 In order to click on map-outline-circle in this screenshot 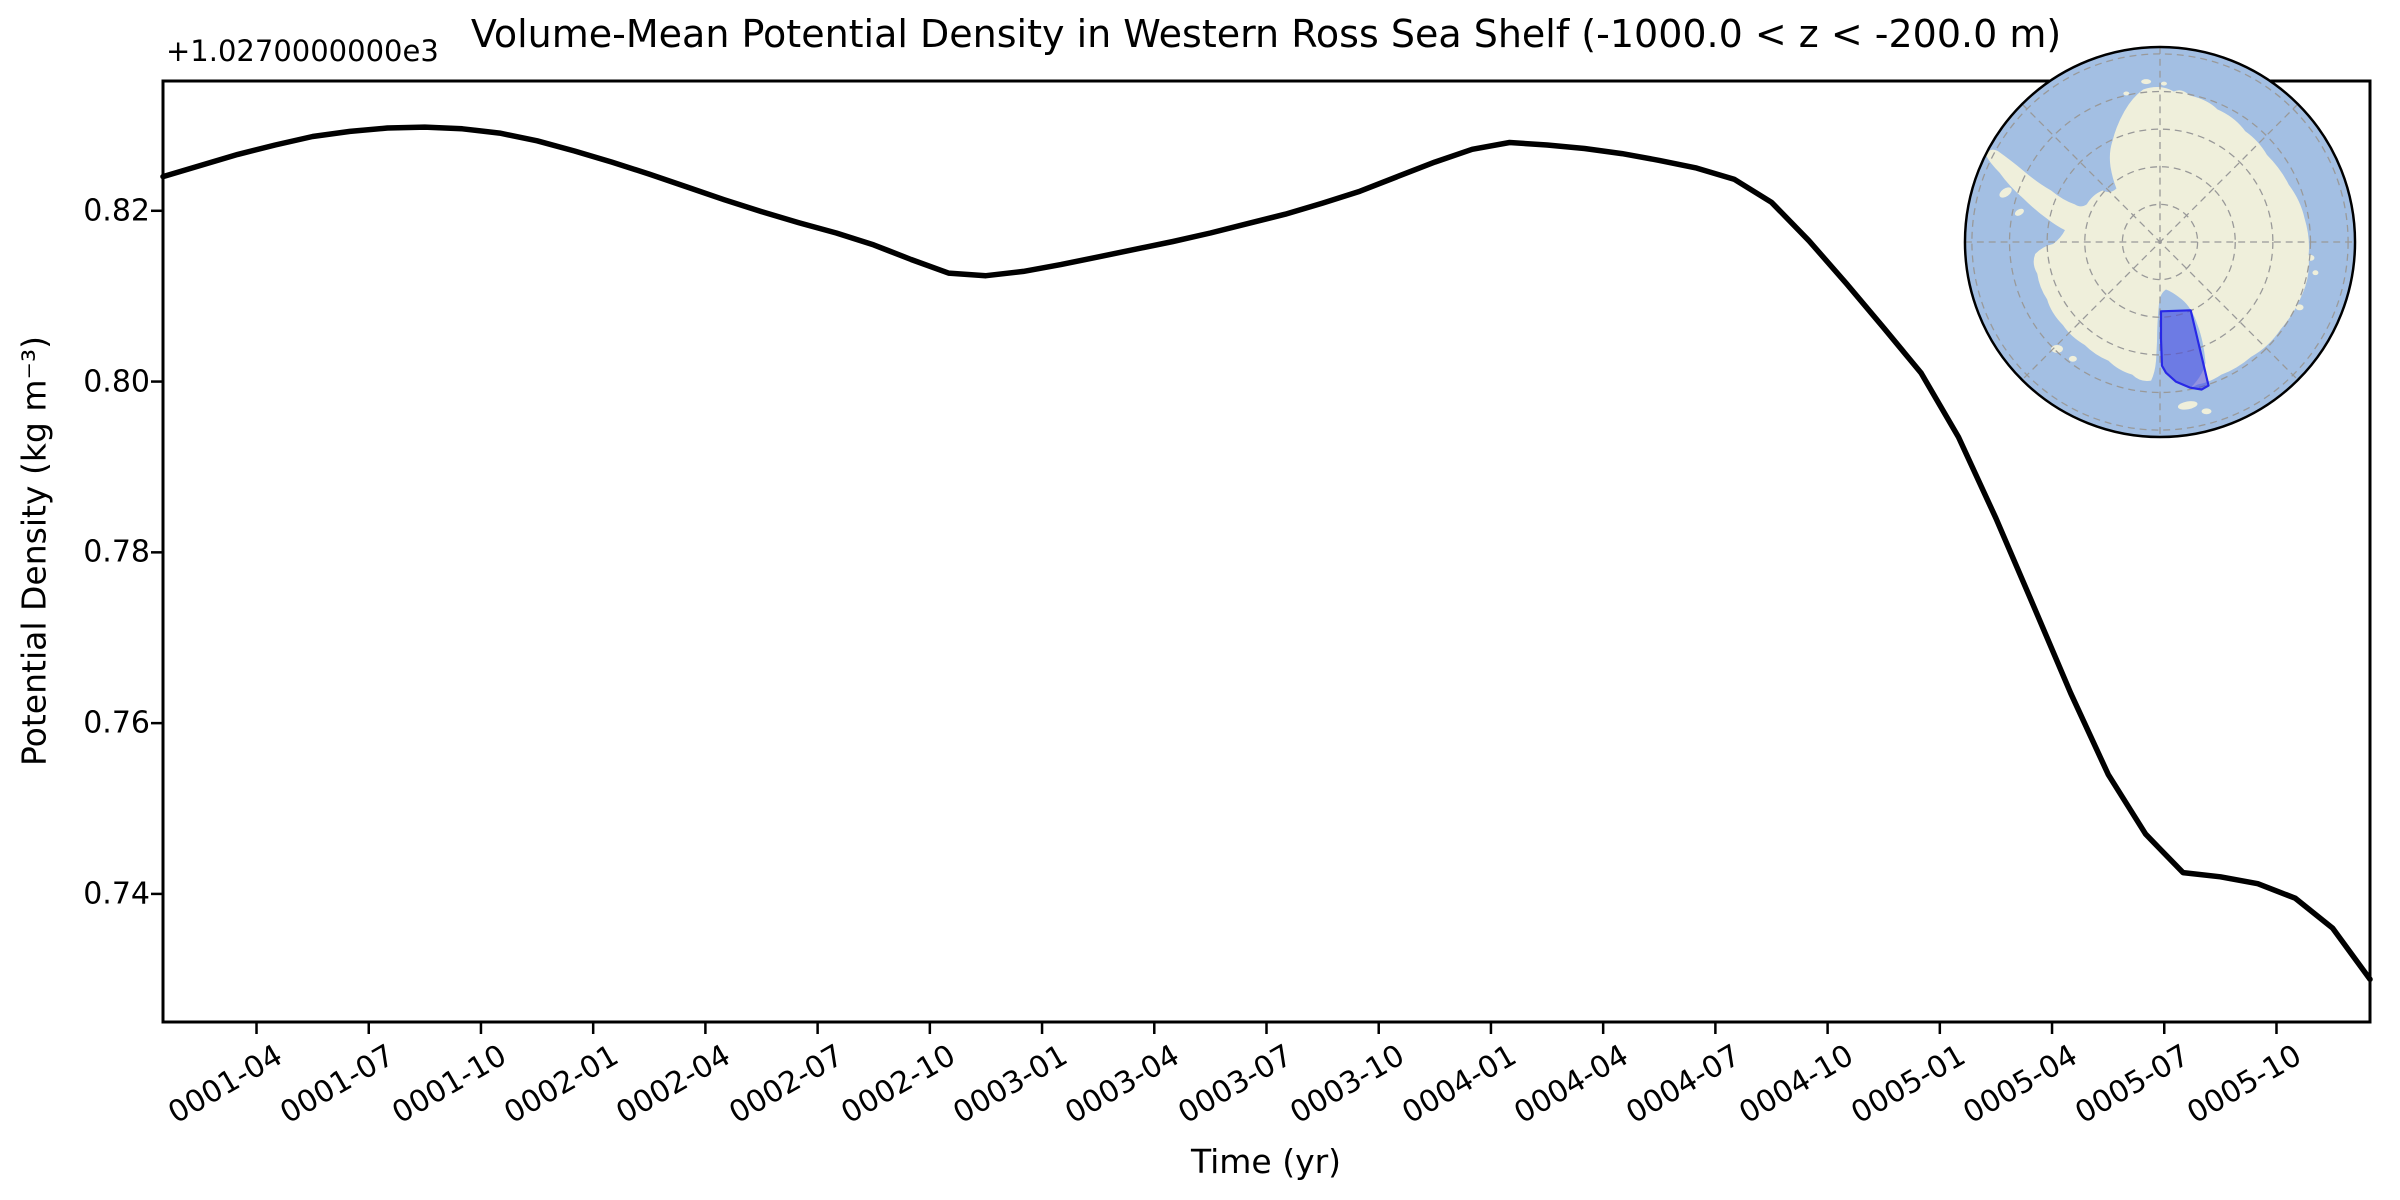, I will do `click(2160, 242)`.